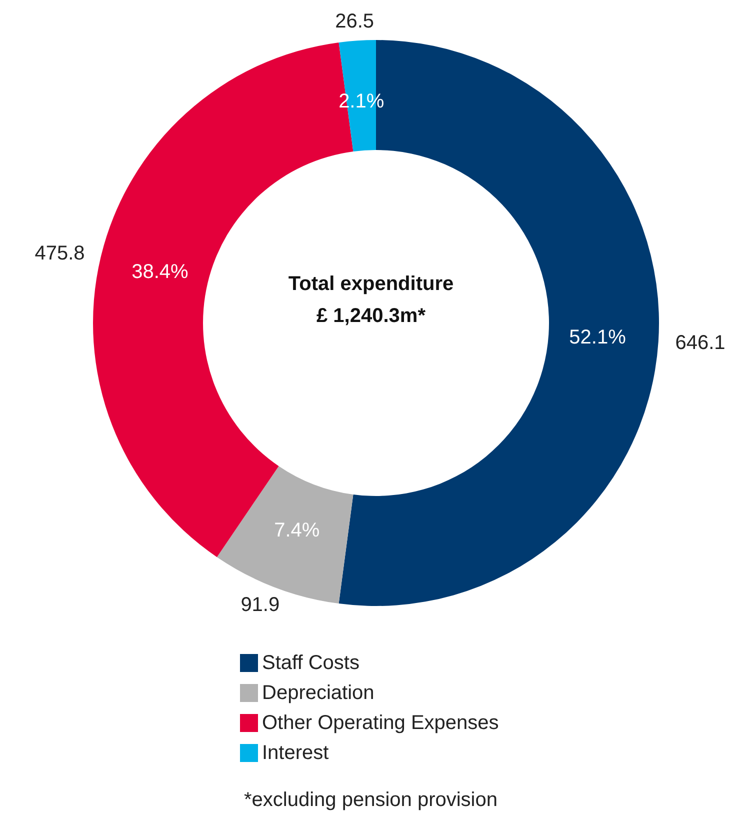 The width and height of the screenshot is (735, 828). I want to click on text: 91.9, so click(260, 605).